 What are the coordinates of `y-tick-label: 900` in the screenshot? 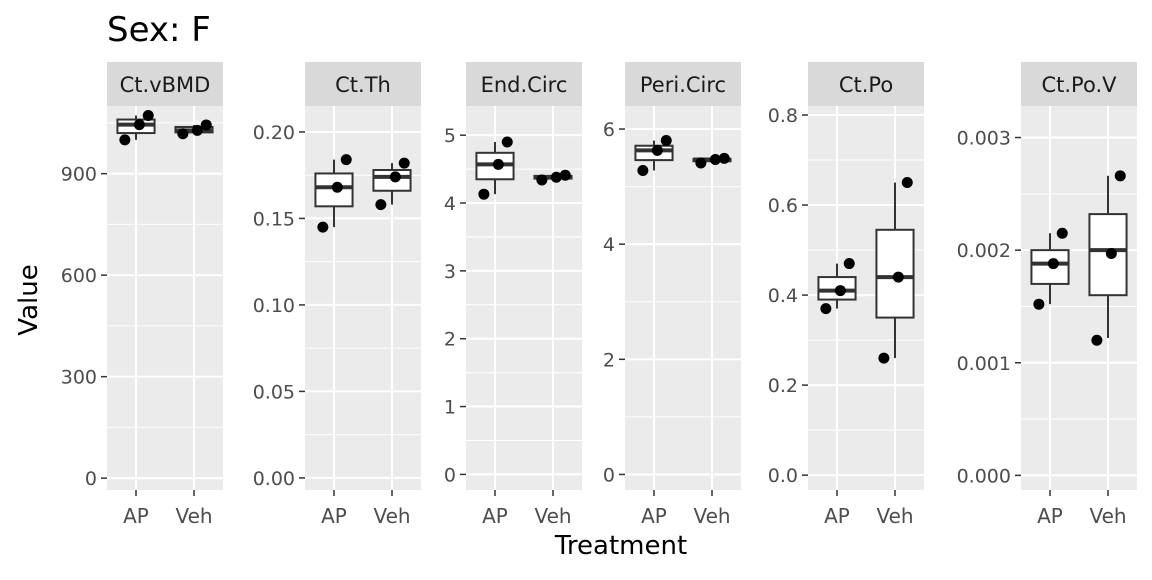 It's located at (79, 175).